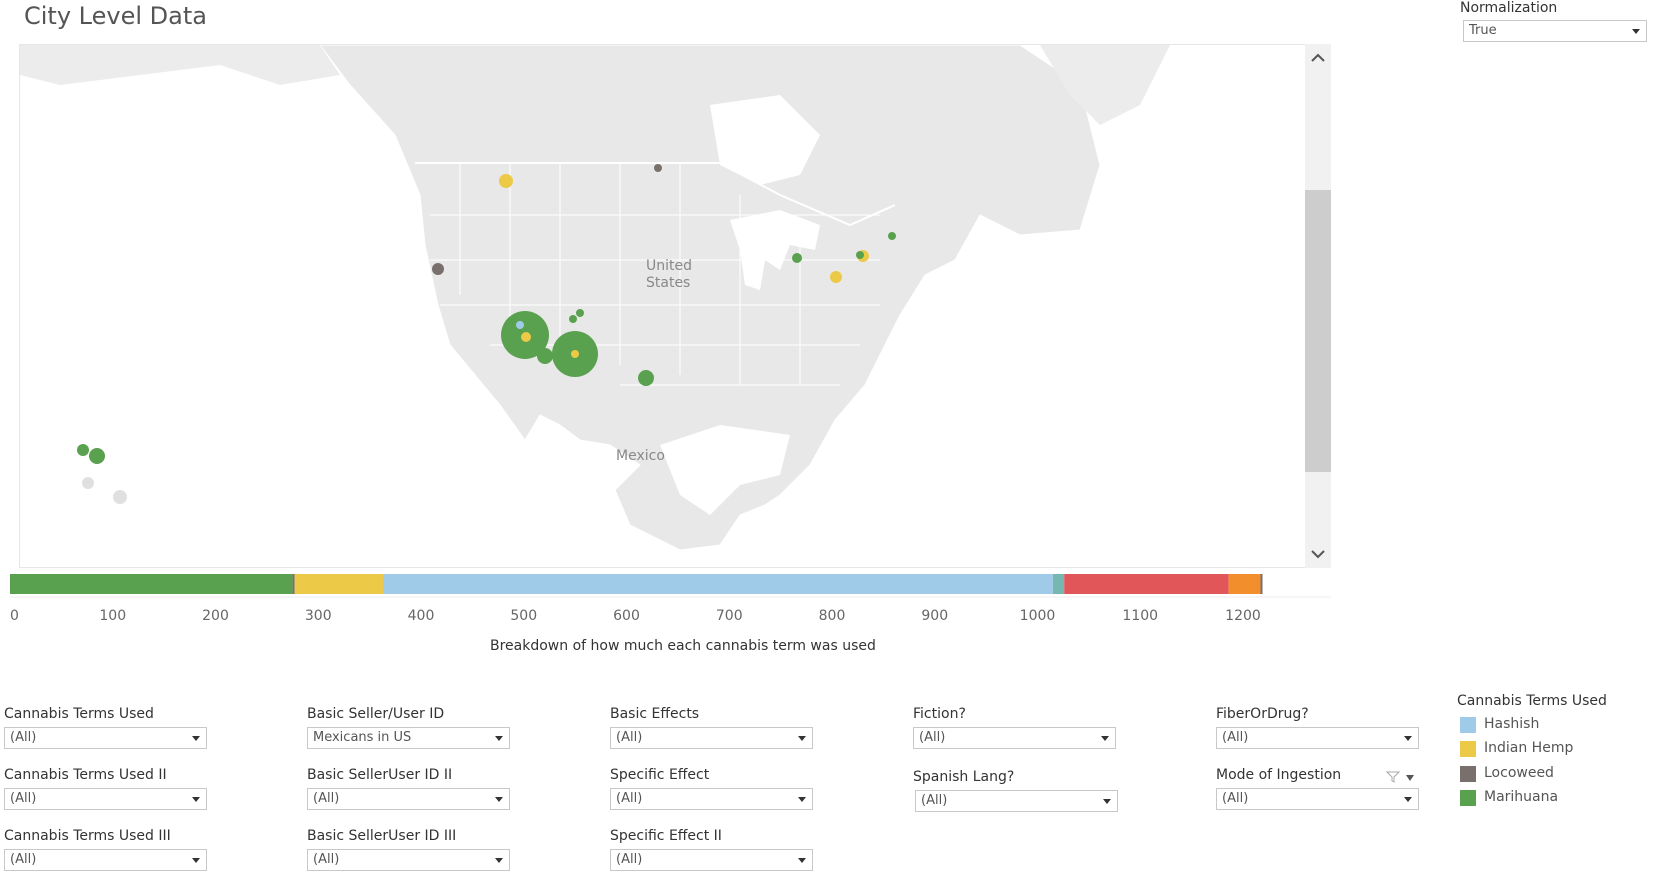 Image resolution: width=1657 pixels, height=887 pixels. I want to click on filter-fiber-or-drug: (All), so click(1317, 738).